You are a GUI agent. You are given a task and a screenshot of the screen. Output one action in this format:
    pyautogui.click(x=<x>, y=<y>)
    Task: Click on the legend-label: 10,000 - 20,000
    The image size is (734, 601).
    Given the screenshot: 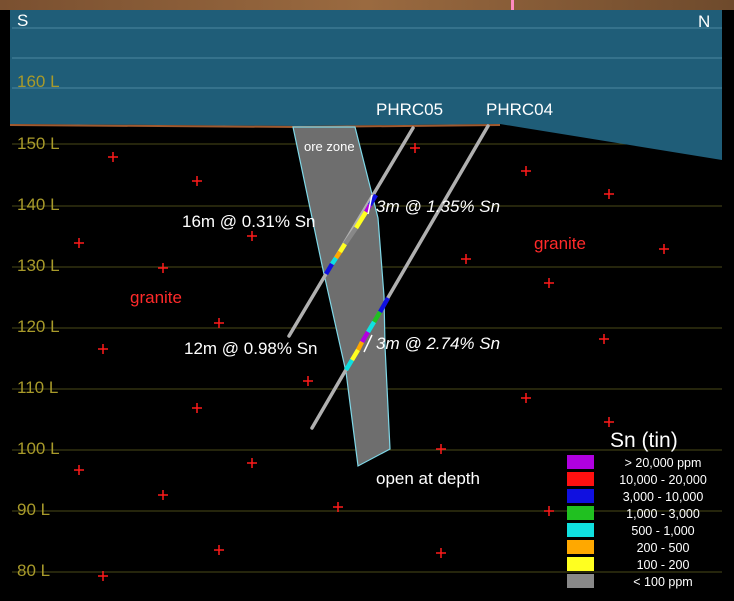 What is the action you would take?
    pyautogui.click(x=663, y=480)
    